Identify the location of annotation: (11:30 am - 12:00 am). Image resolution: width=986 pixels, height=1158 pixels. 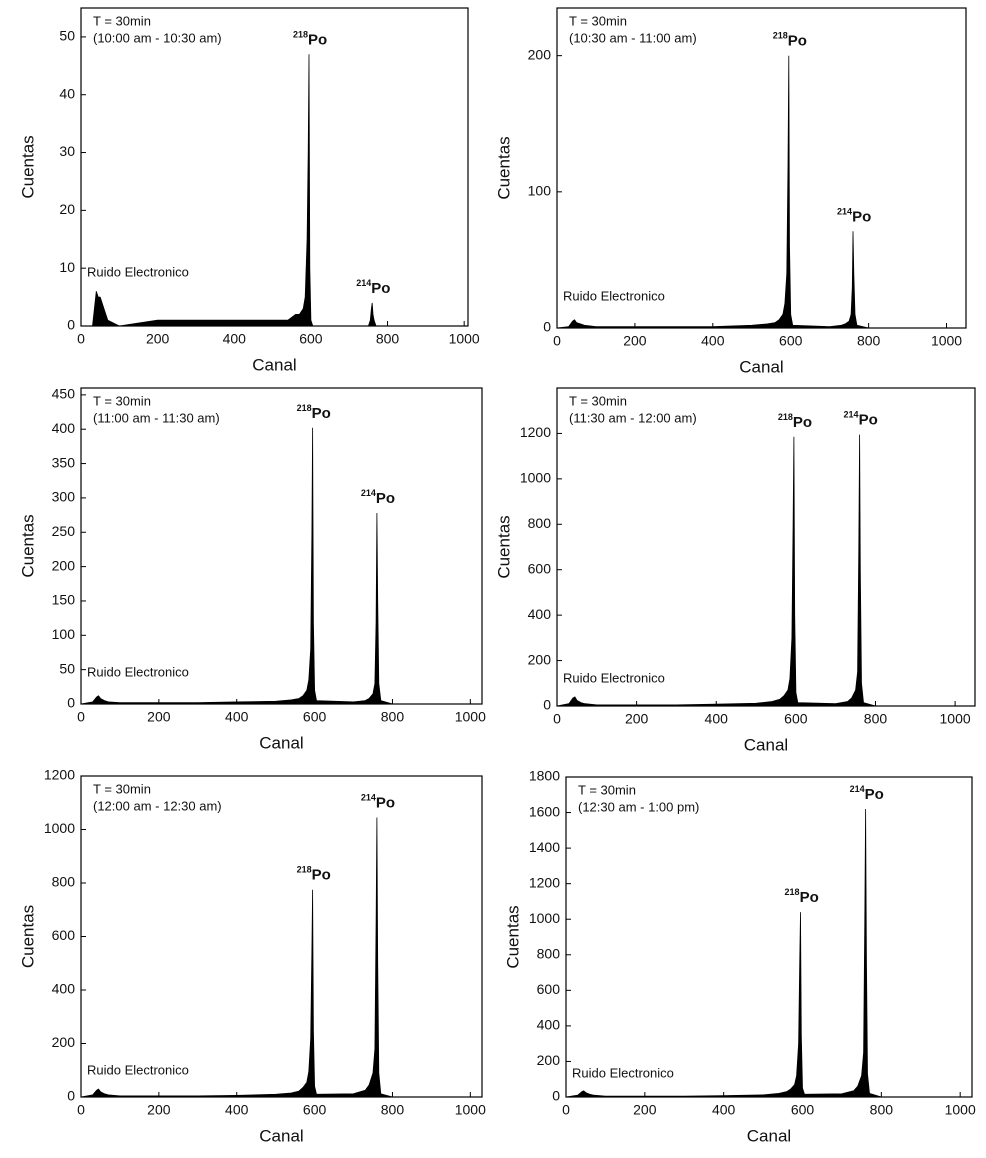
(633, 417).